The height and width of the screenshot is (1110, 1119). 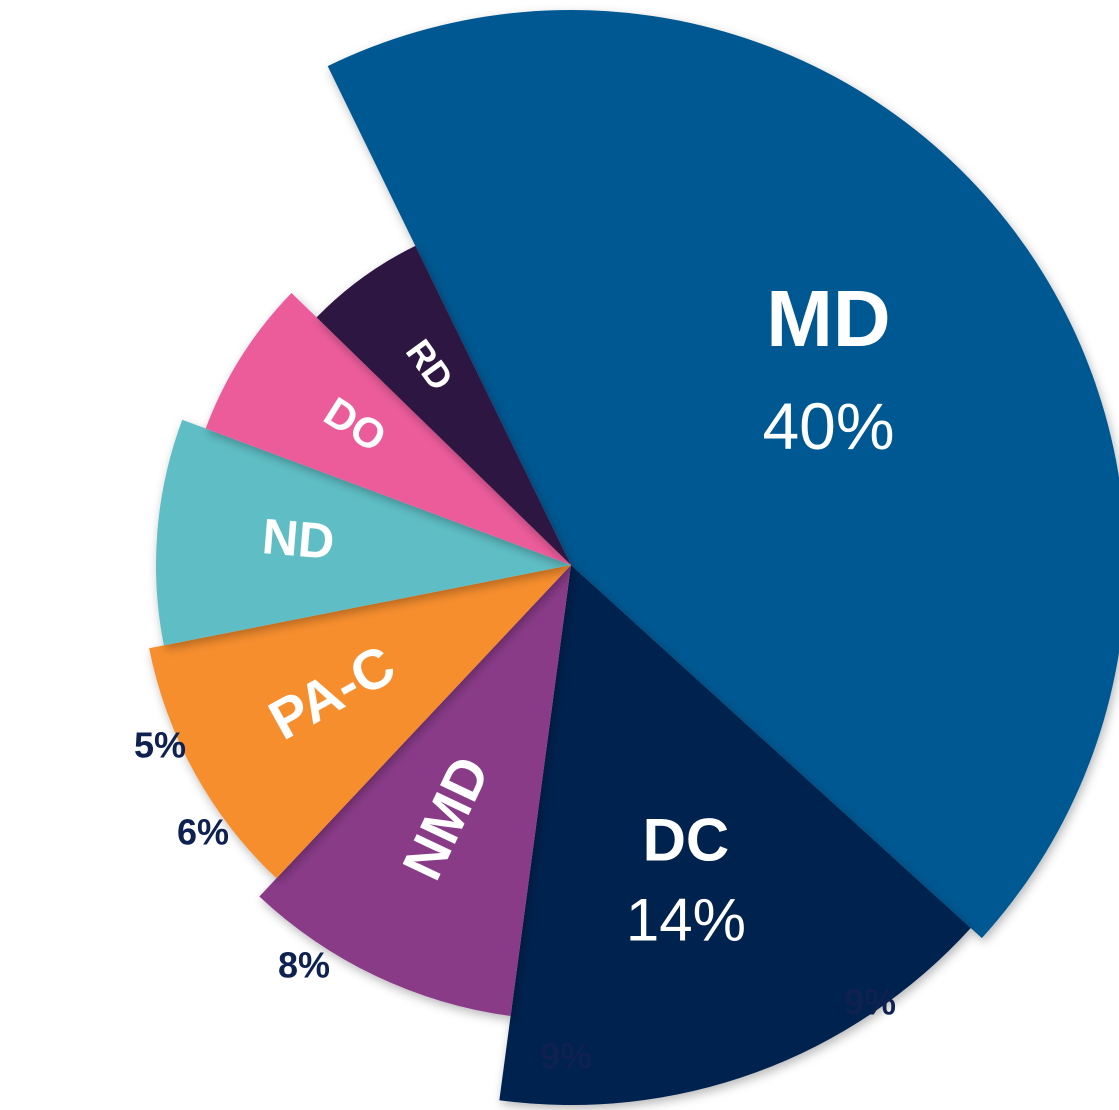 What do you see at coordinates (566, 1056) in the screenshot?
I see `slice-value-pa-c: 9%` at bounding box center [566, 1056].